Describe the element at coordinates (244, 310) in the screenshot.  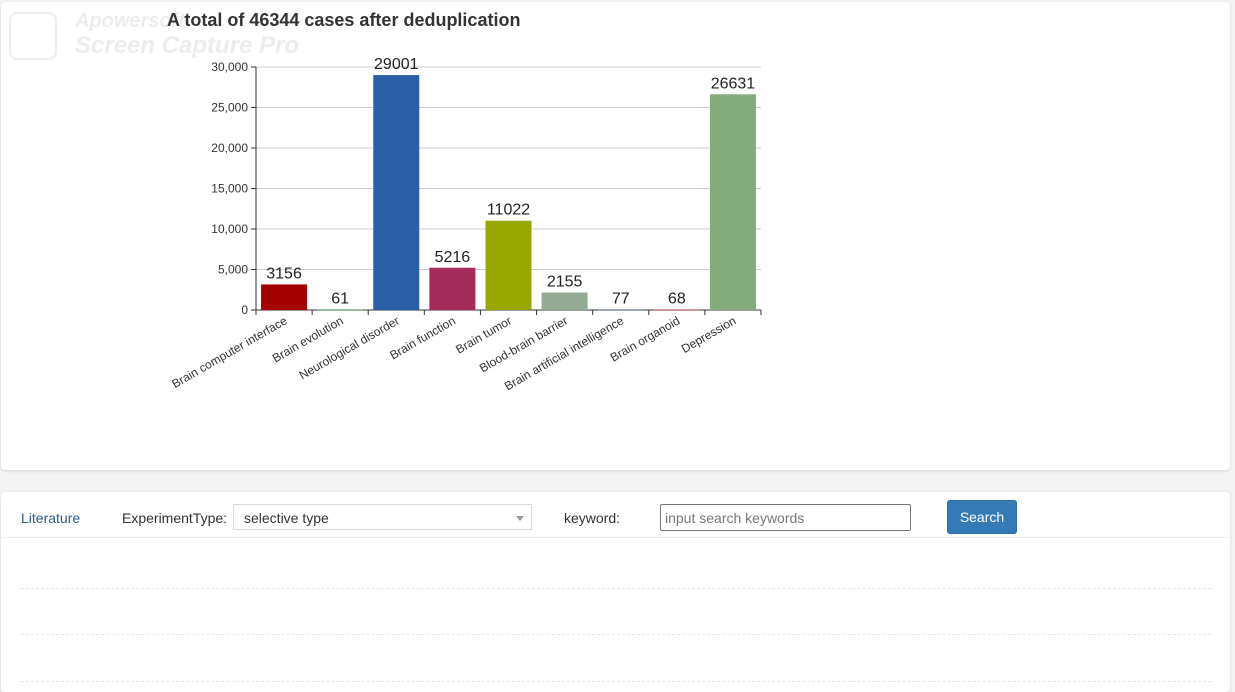
I see `y-tick-label: 0` at that location.